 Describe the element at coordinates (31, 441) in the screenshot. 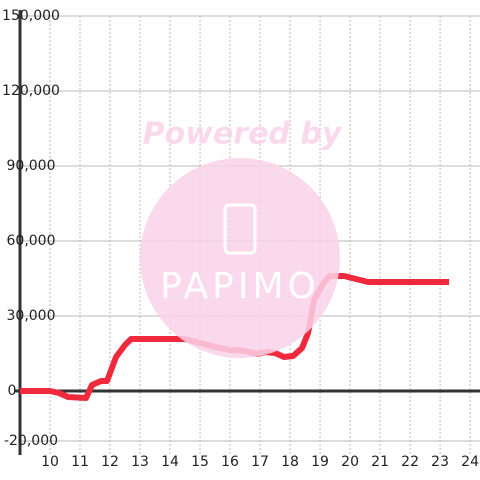

I see `y-tick-label: -20,000` at that location.